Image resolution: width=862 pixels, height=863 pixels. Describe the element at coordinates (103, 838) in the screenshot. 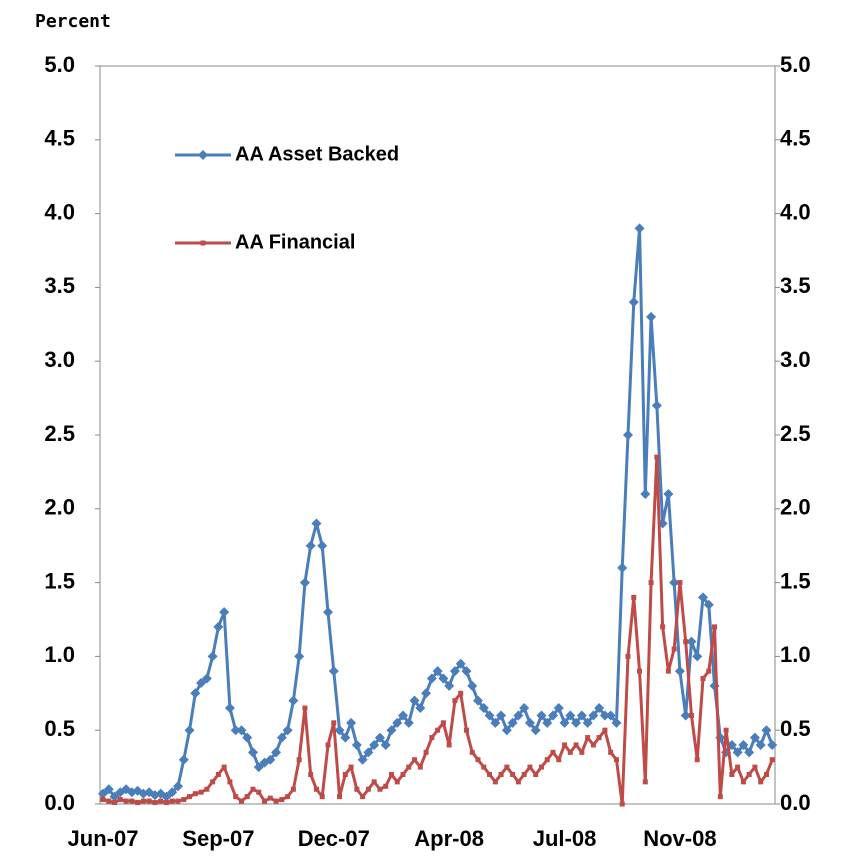

I see `x-tick-label: Jun-07` at that location.